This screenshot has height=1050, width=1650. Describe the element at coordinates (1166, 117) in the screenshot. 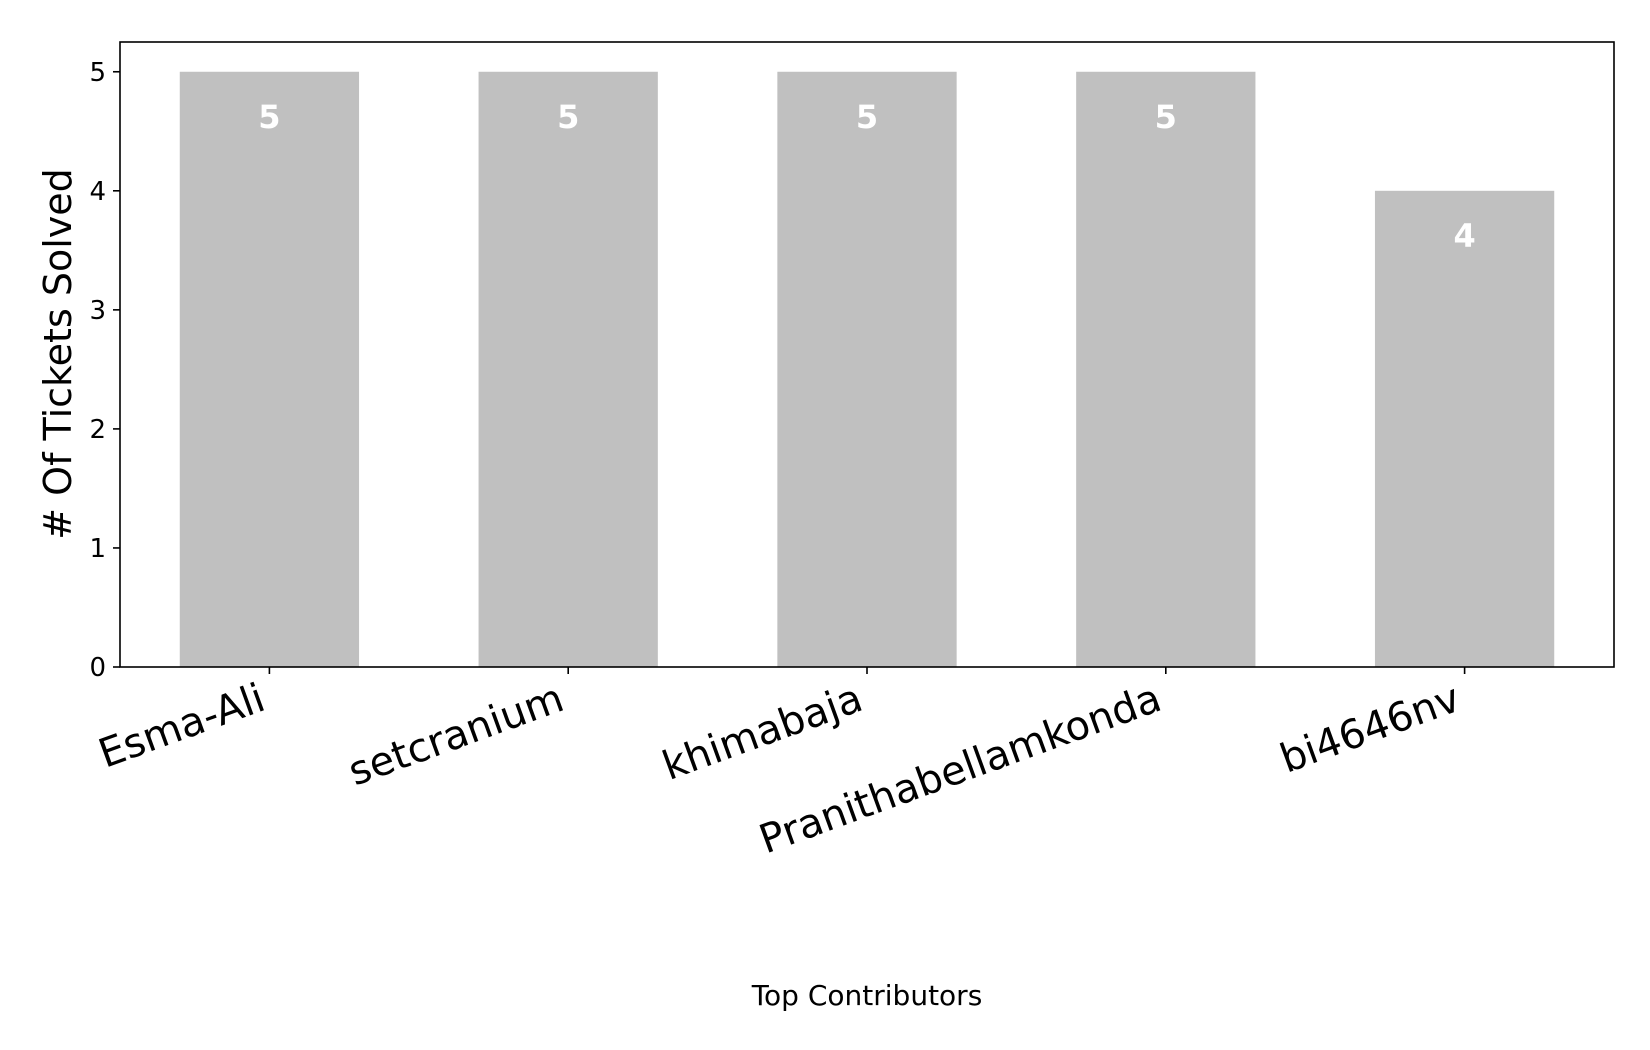

I see `data-label-Pranithabellamkonda: 5` at that location.